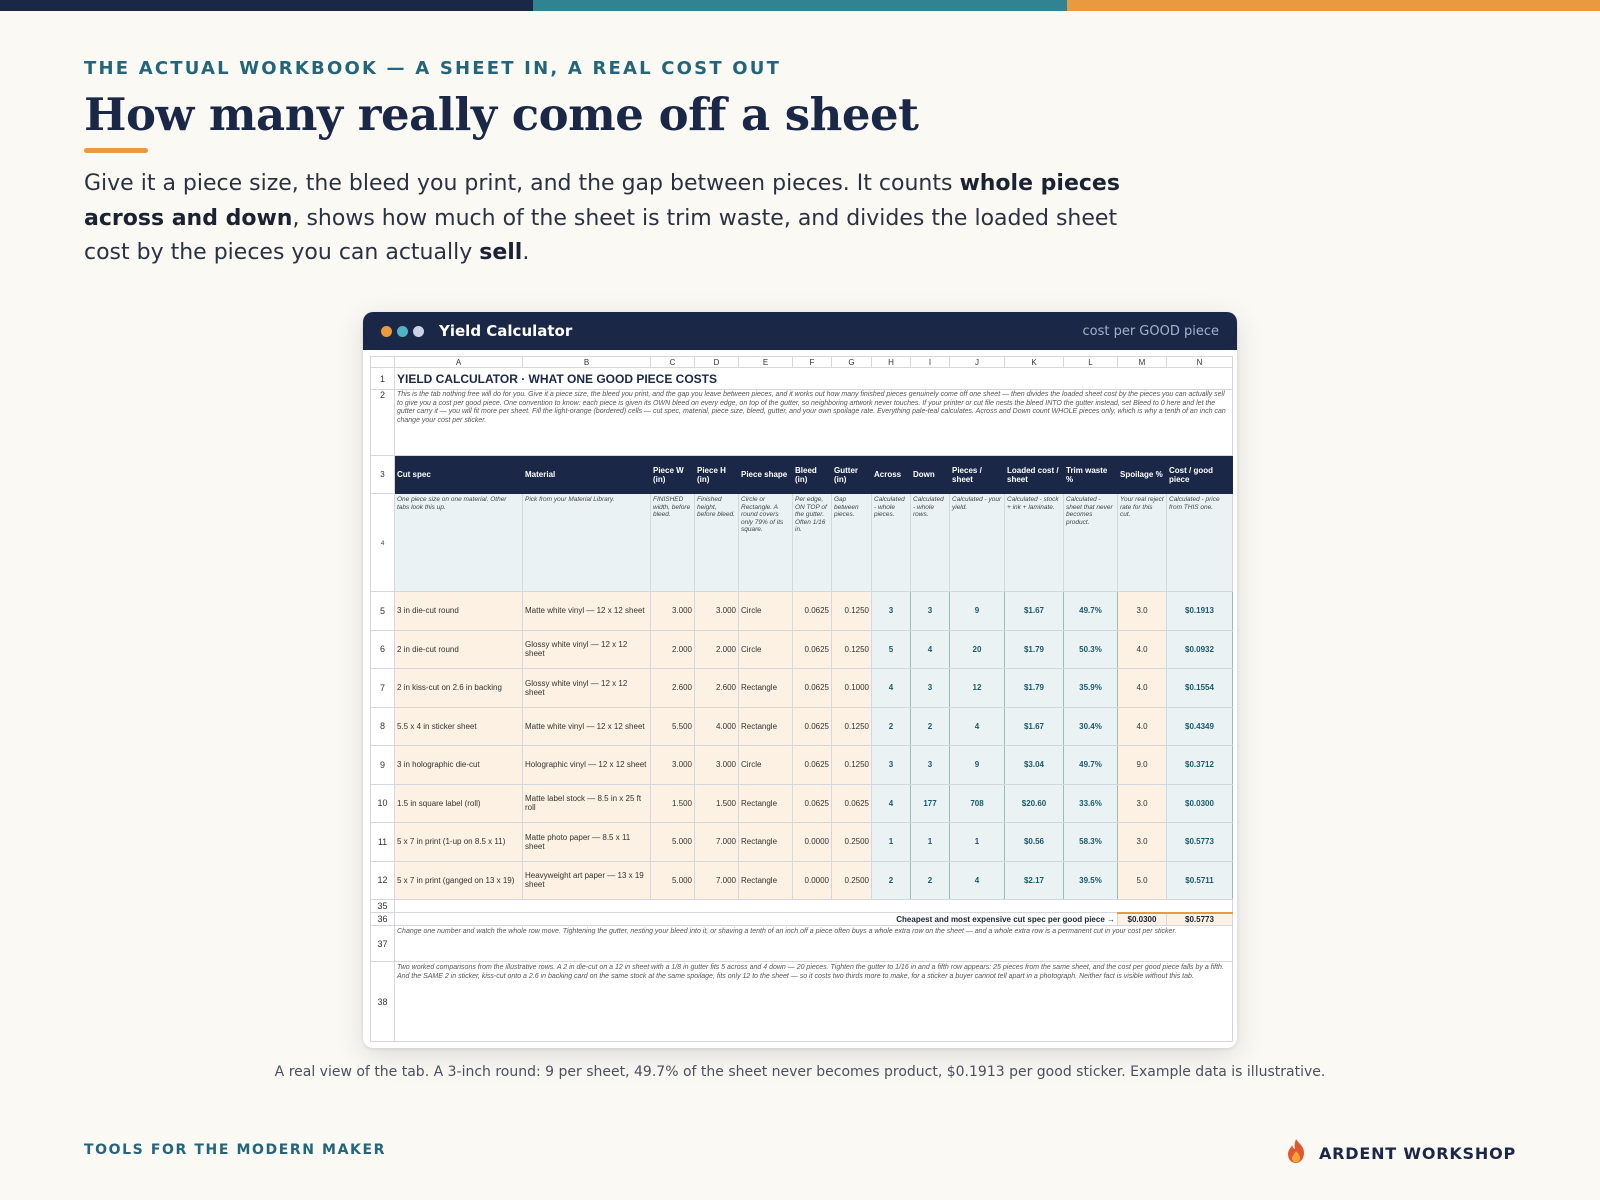 This screenshot has height=1200, width=1600. Describe the element at coordinates (765, 362) in the screenshot. I see `column-header: E` at that location.